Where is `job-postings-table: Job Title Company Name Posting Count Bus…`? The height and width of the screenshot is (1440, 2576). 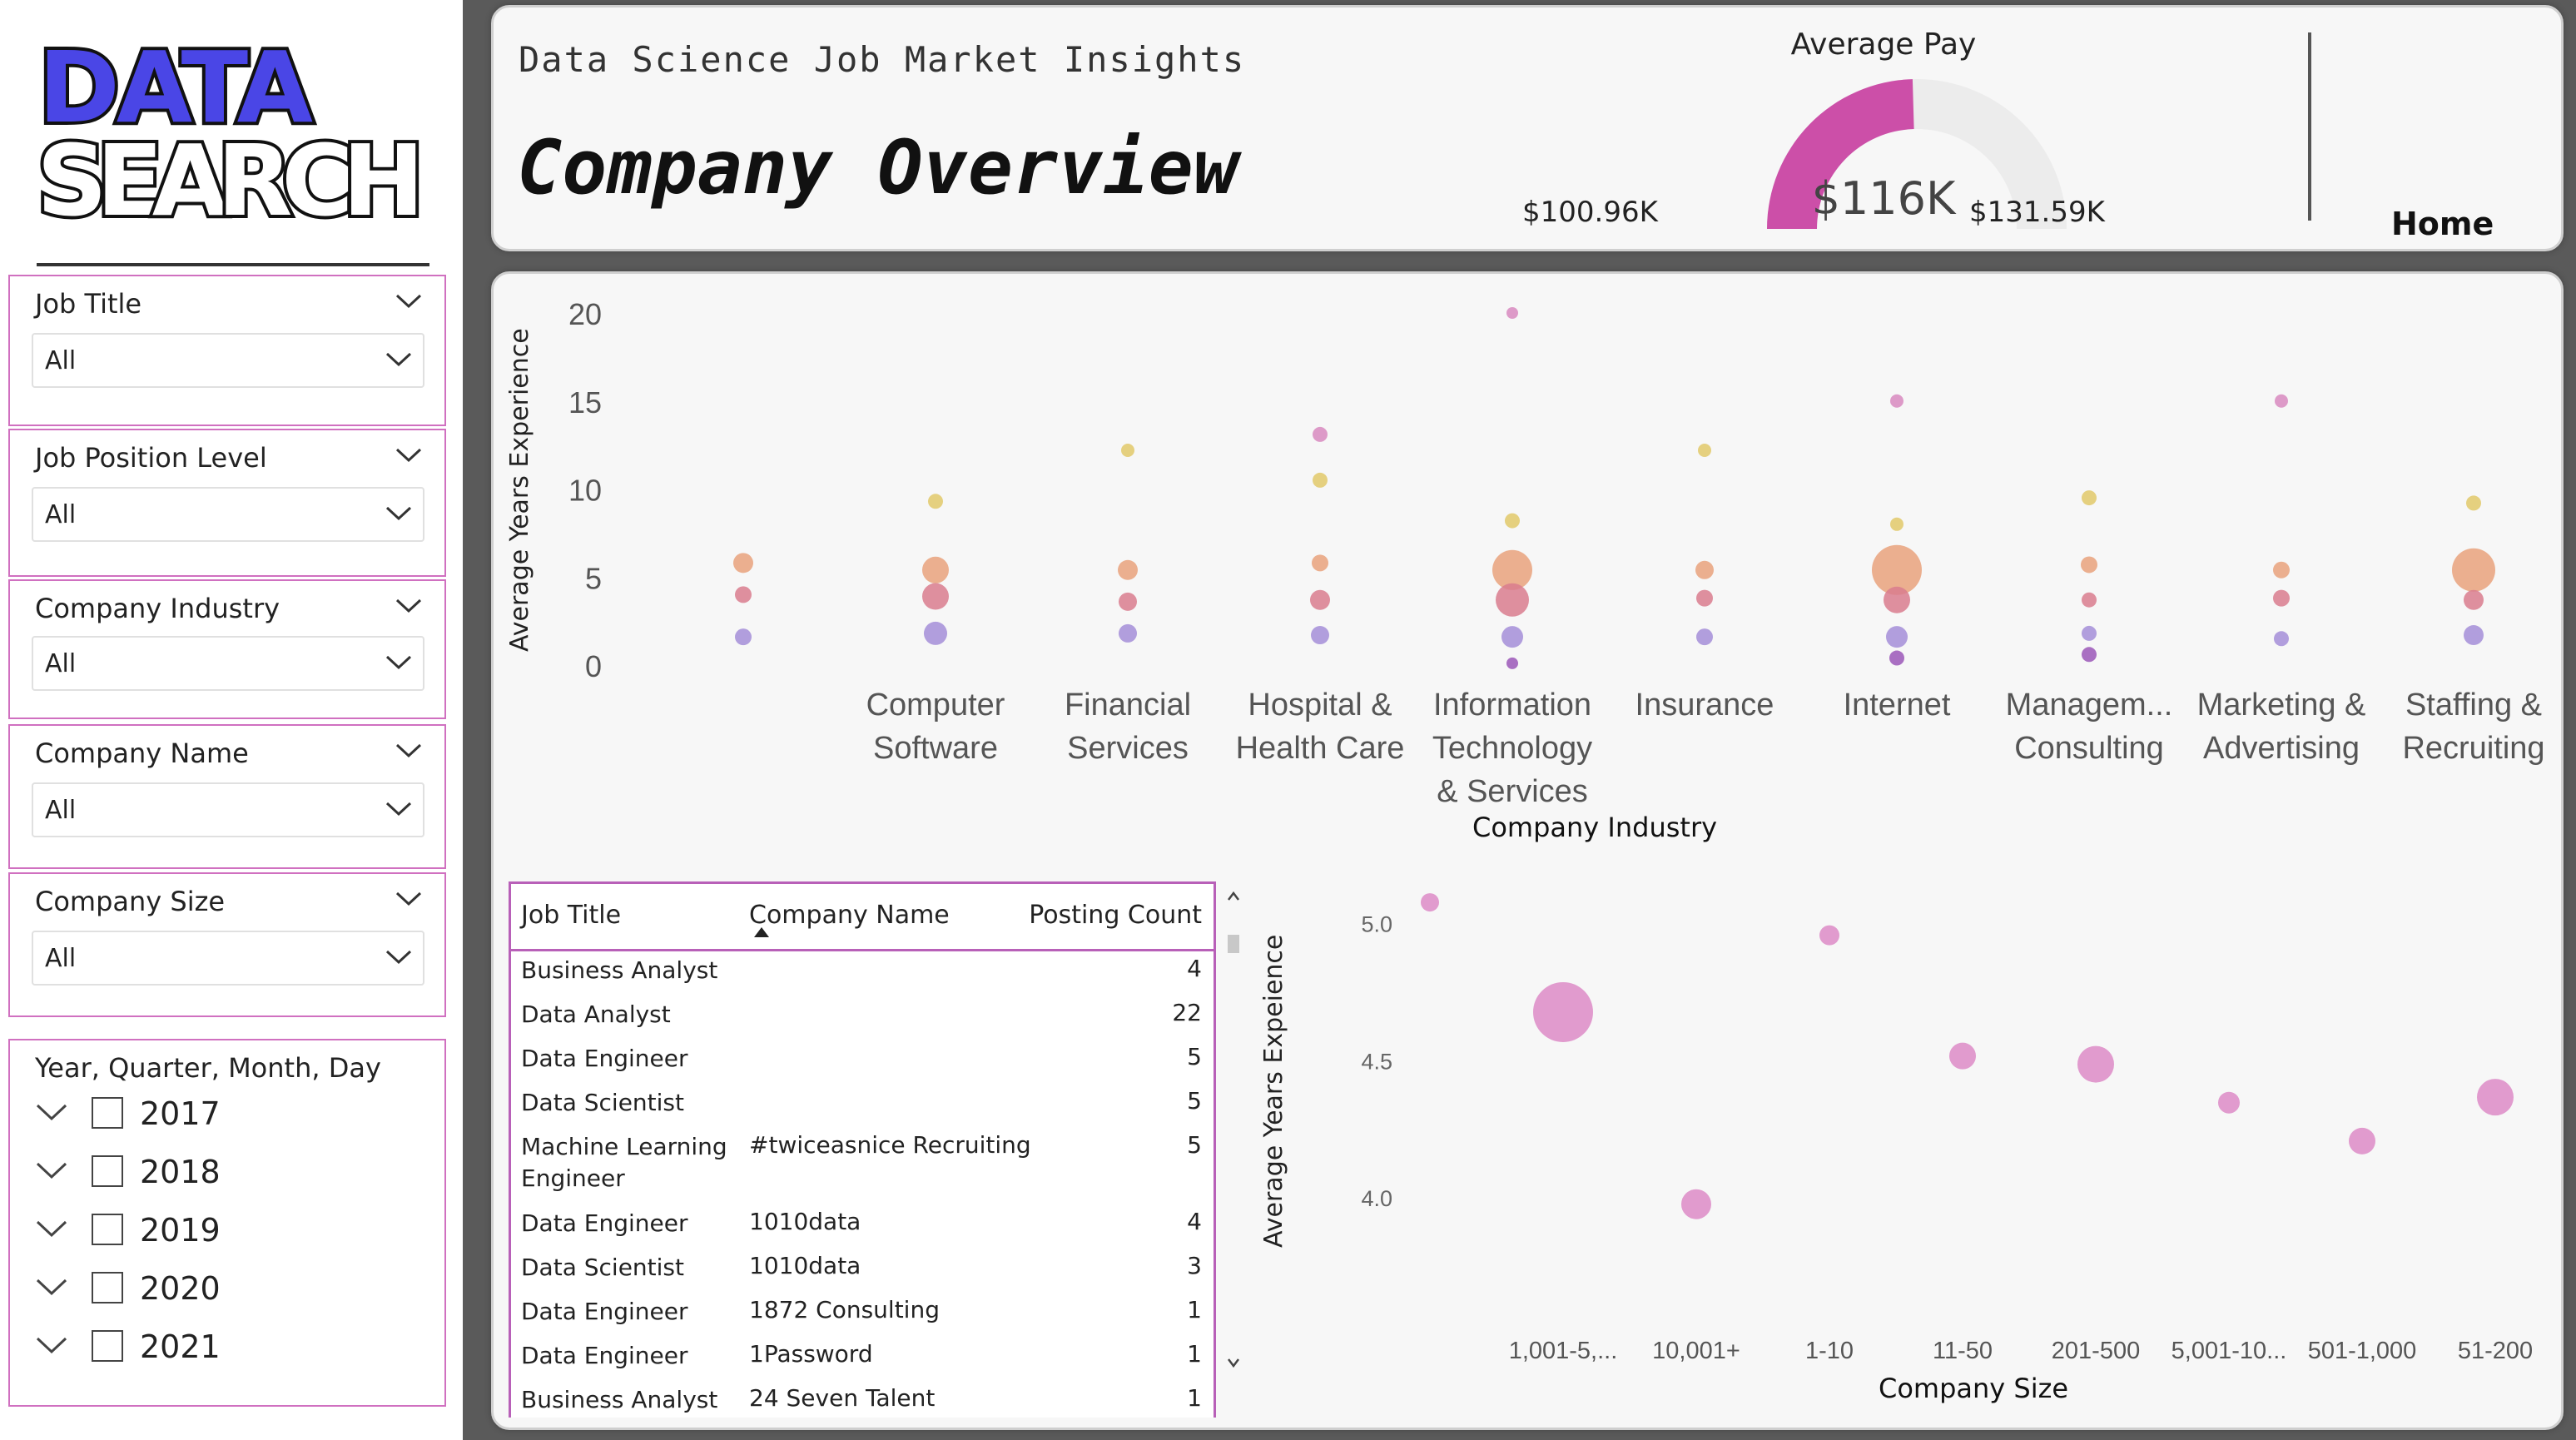
job-postings-table: Job Title Company Name Posting Count Bus… is located at coordinates (874, 1150).